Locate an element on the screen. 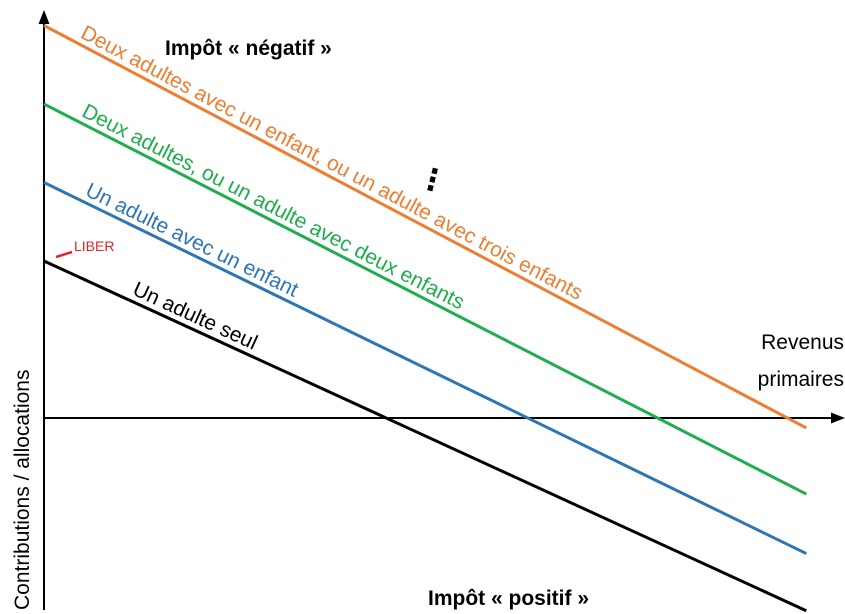  annotation-positive-tax: Impôt « positif » is located at coordinates (508, 598).